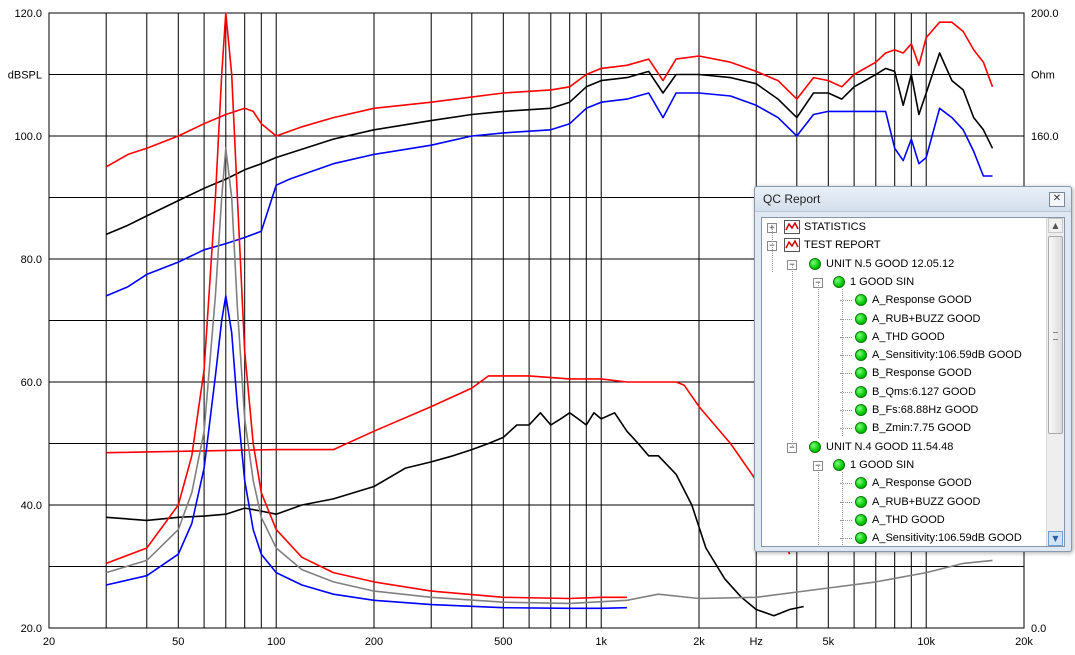  Describe the element at coordinates (835, 227) in the screenshot. I see `tree-item-label: STATISTICS` at that location.